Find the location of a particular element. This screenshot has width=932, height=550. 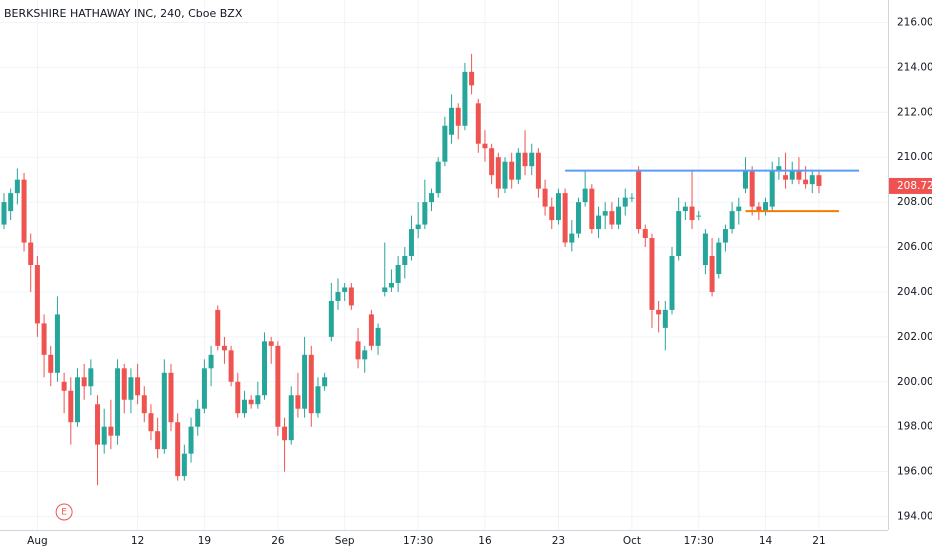

event-label: E is located at coordinates (64, 513).